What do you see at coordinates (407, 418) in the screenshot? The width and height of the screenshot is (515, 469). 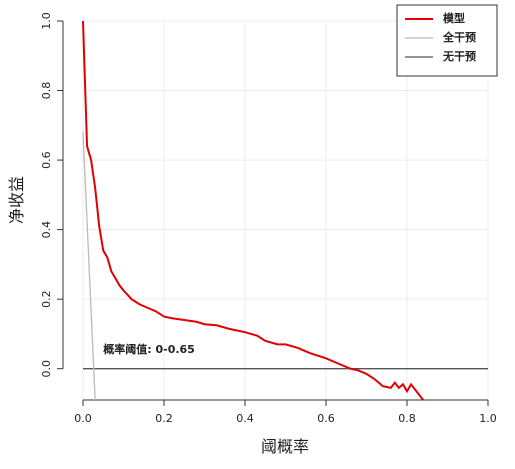 I see `x-tick-label: 0.8` at bounding box center [407, 418].